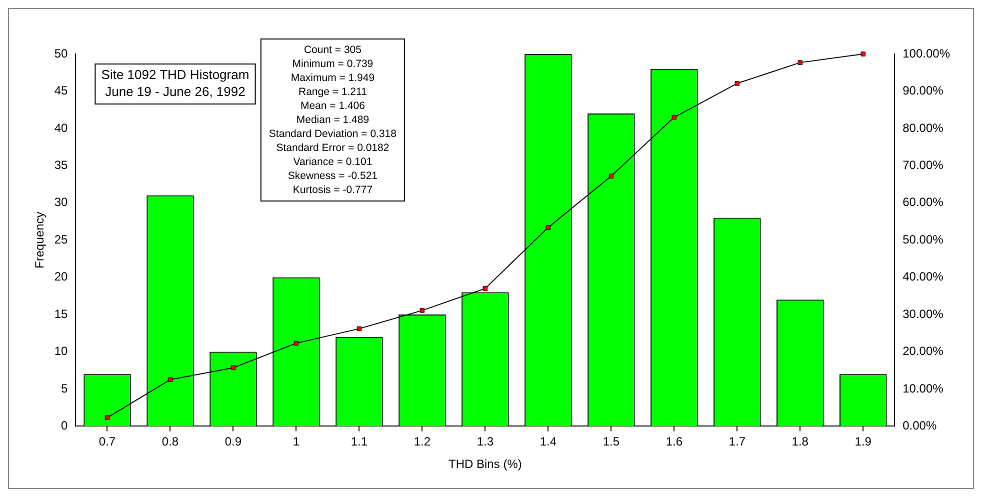 Image resolution: width=982 pixels, height=497 pixels. Describe the element at coordinates (919, 425) in the screenshot. I see `y2-tick-label: 0.00%` at that location.